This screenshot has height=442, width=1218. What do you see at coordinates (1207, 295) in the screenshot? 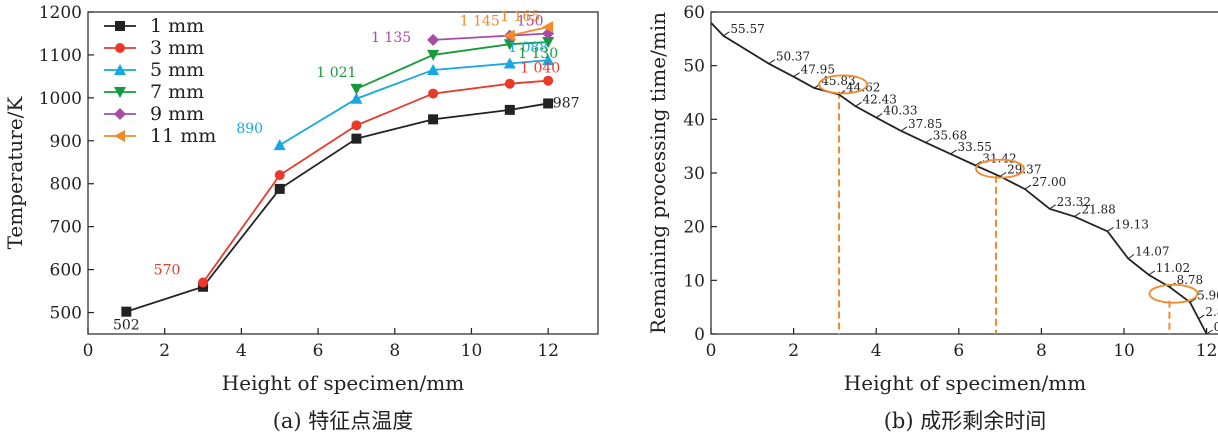
I see `data-label: 5.90` at bounding box center [1207, 295].